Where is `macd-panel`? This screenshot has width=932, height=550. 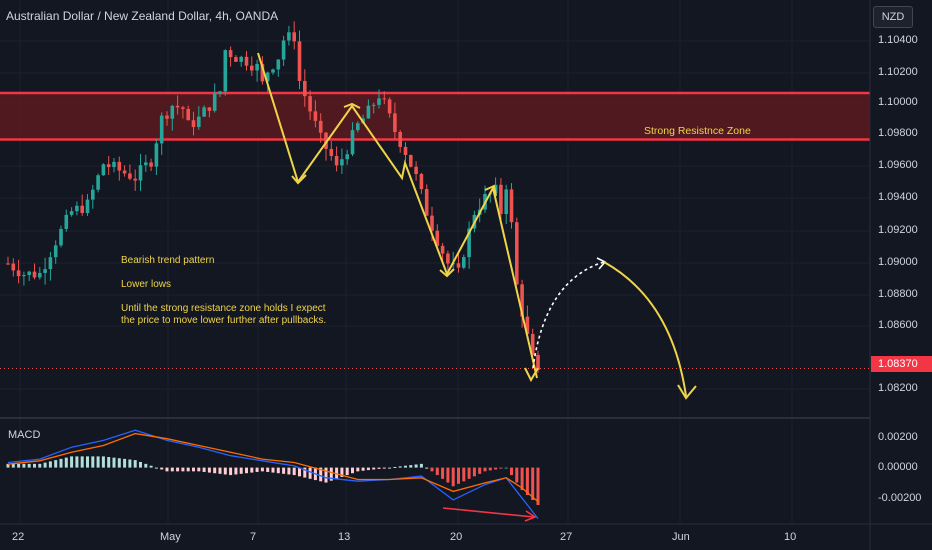
macd-panel is located at coordinates (273, 475).